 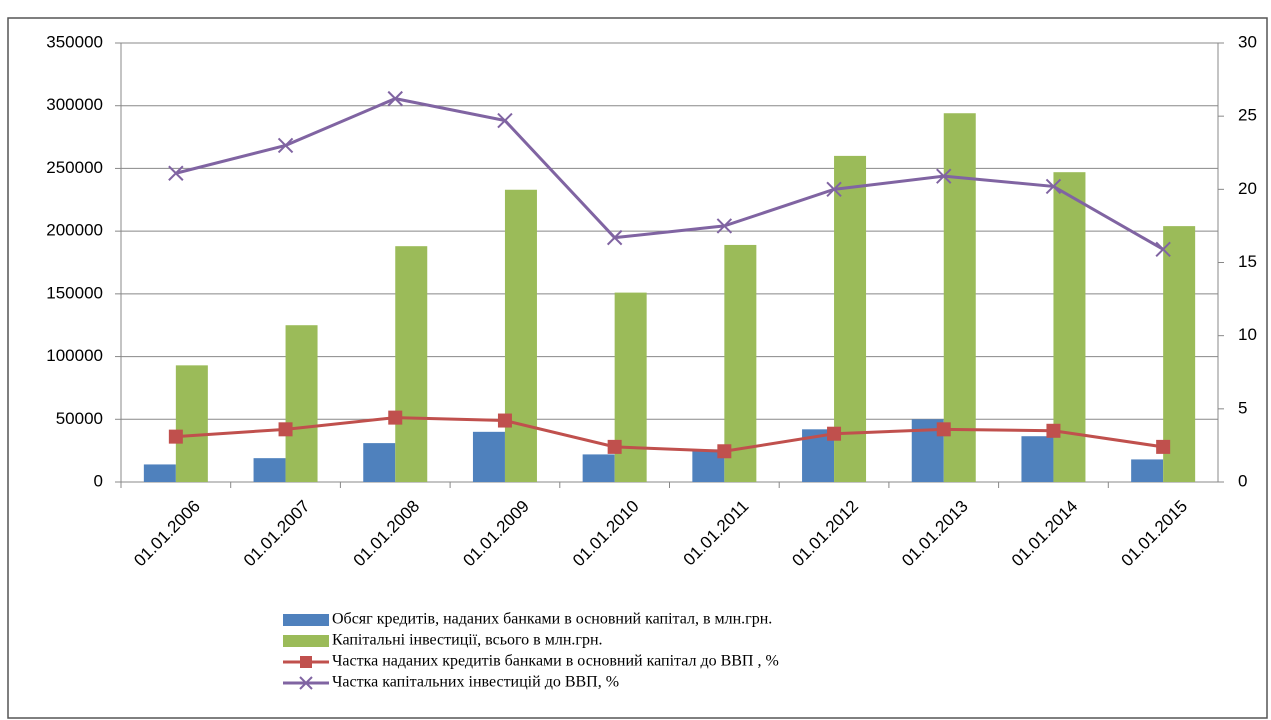 What do you see at coordinates (74, 167) in the screenshot?
I see `y-tick-label: 250000` at bounding box center [74, 167].